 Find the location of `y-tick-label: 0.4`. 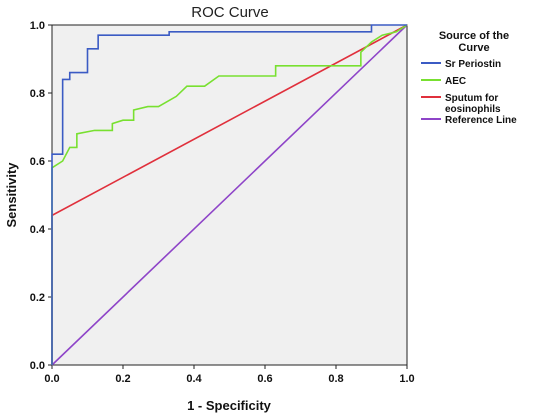

y-tick-label: 0.4 is located at coordinates (38, 230).